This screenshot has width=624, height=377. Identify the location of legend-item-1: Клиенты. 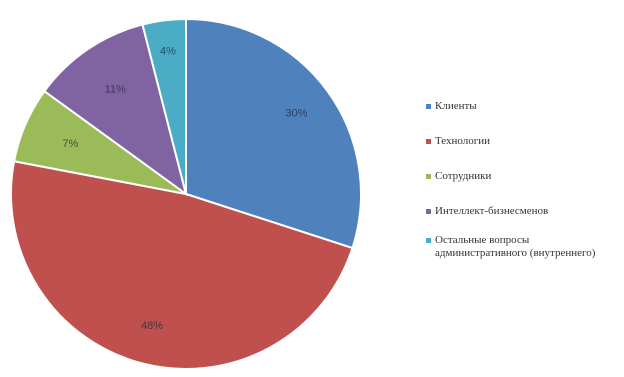
(524, 106).